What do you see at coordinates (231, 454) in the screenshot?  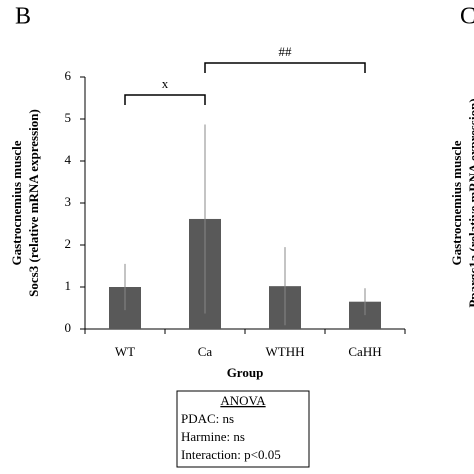 I see `anova-line: Interaction: p<0.05` at bounding box center [231, 454].